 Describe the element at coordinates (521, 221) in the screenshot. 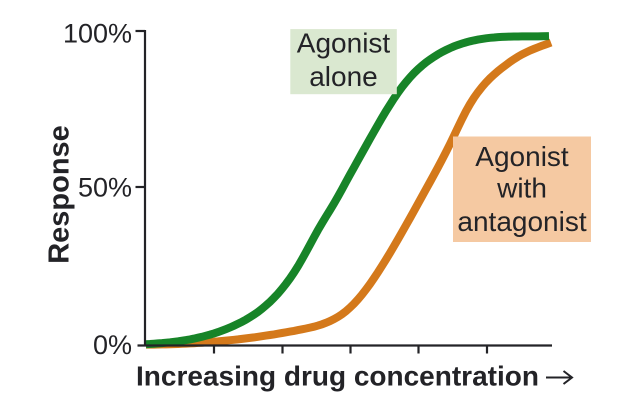

I see `svg-text: antagonist` at that location.